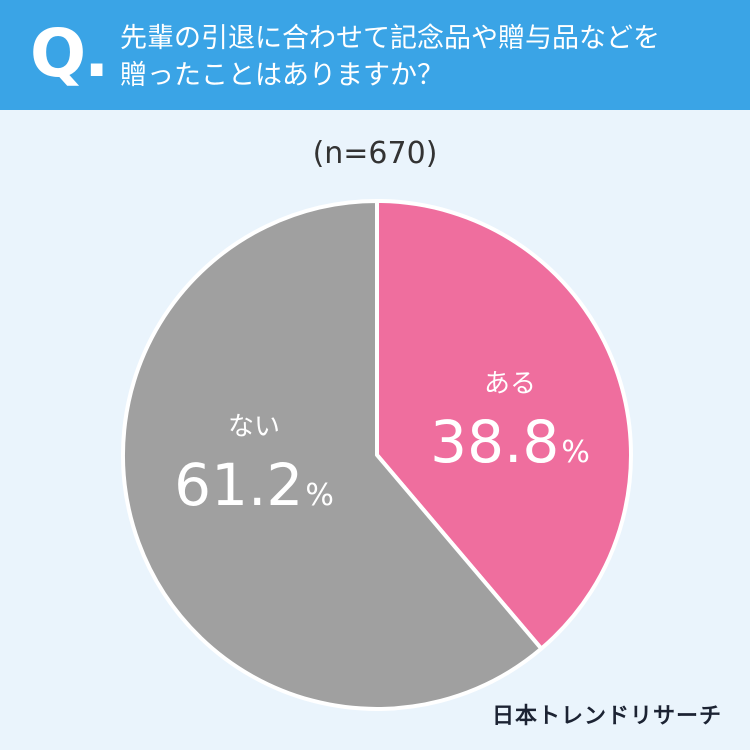 This screenshot has height=750, width=750. Describe the element at coordinates (254, 427) in the screenshot. I see `slice-label-2: ない` at that location.